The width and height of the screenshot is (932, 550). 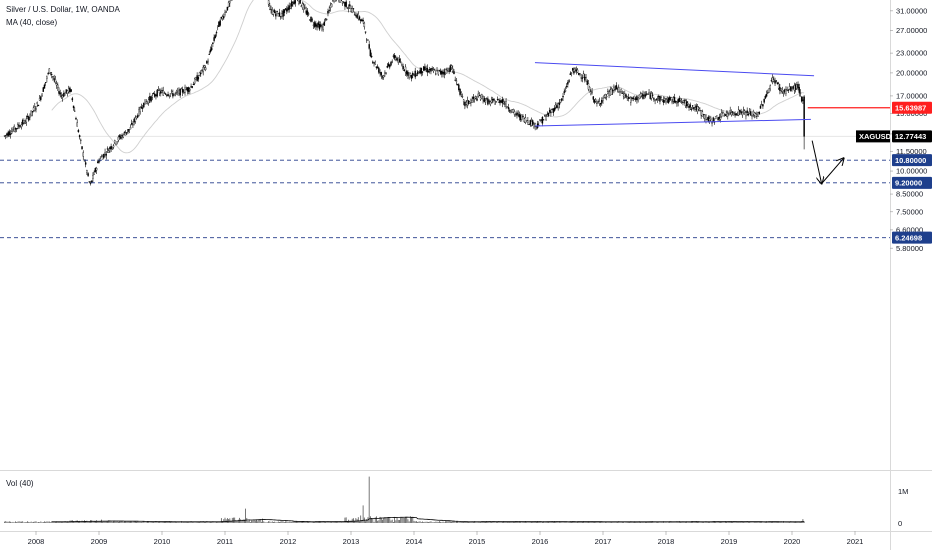 What do you see at coordinates (908, 237) in the screenshot?
I see `level-price-label: 6.24698` at bounding box center [908, 237].